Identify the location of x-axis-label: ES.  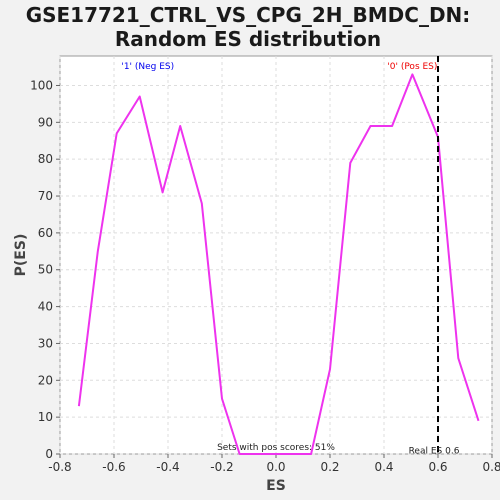
(276, 486).